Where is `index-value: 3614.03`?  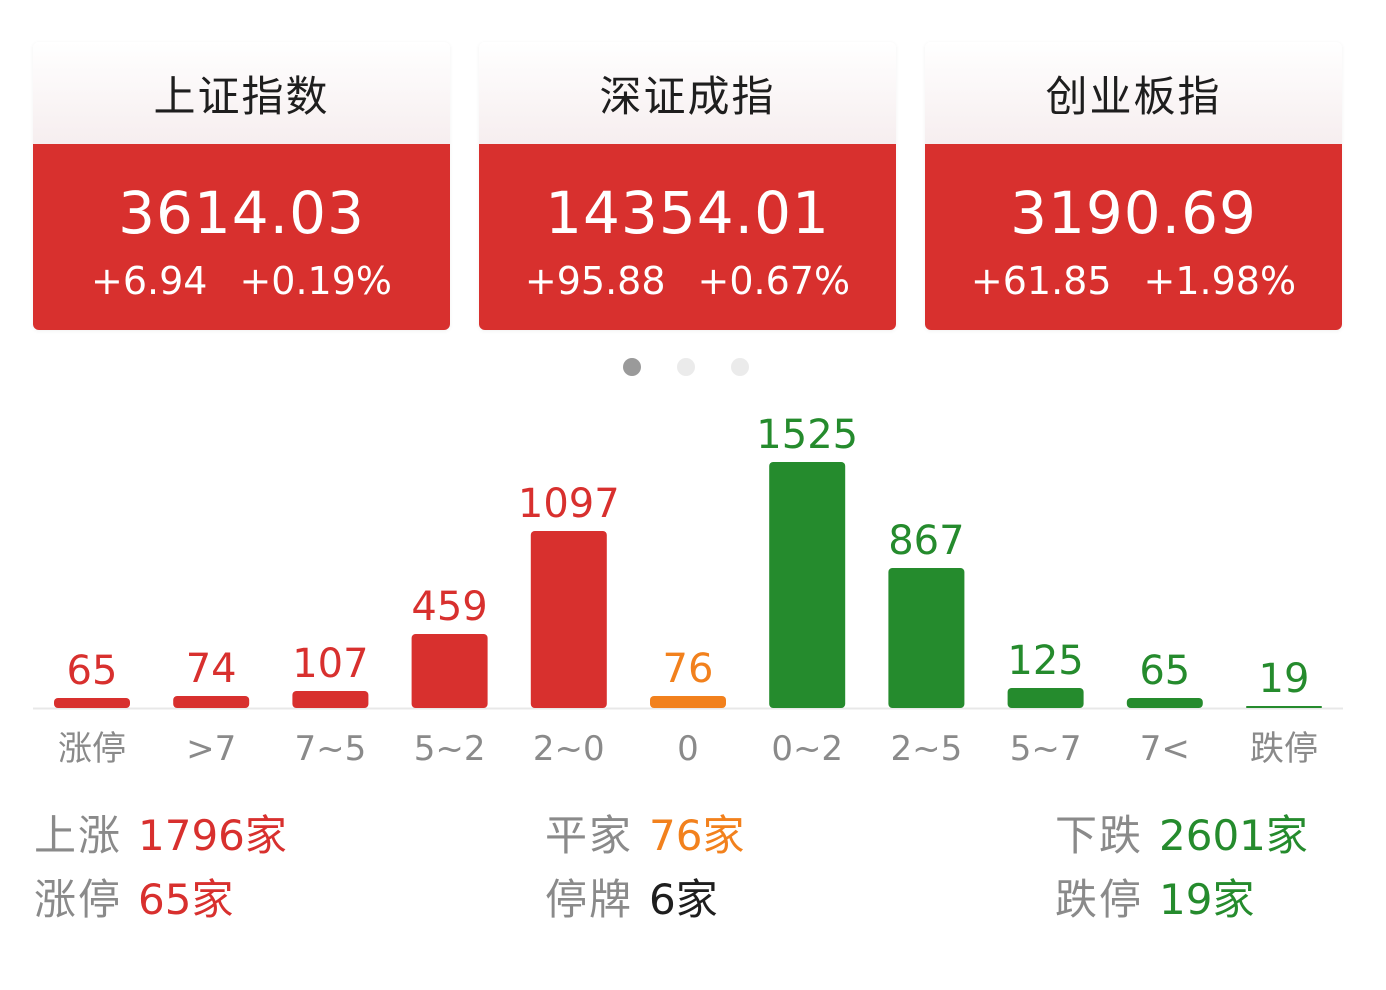
index-value: 3614.03 is located at coordinates (241, 213).